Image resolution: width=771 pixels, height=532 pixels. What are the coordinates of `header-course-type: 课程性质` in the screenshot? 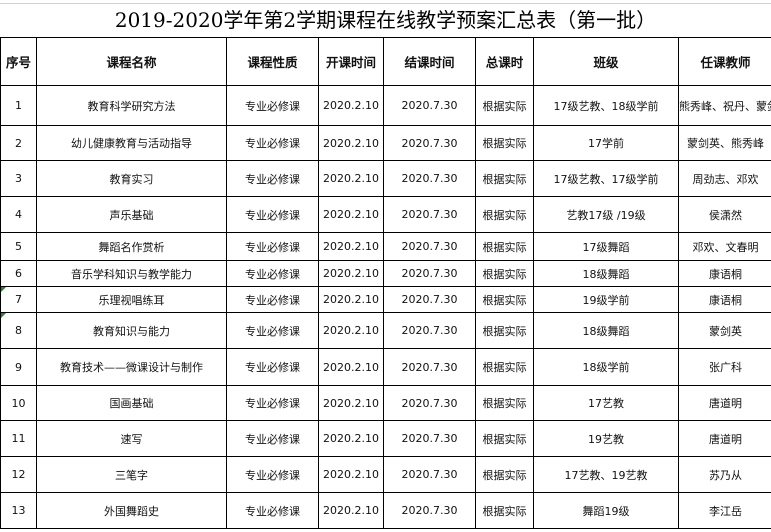 It's located at (272, 61).